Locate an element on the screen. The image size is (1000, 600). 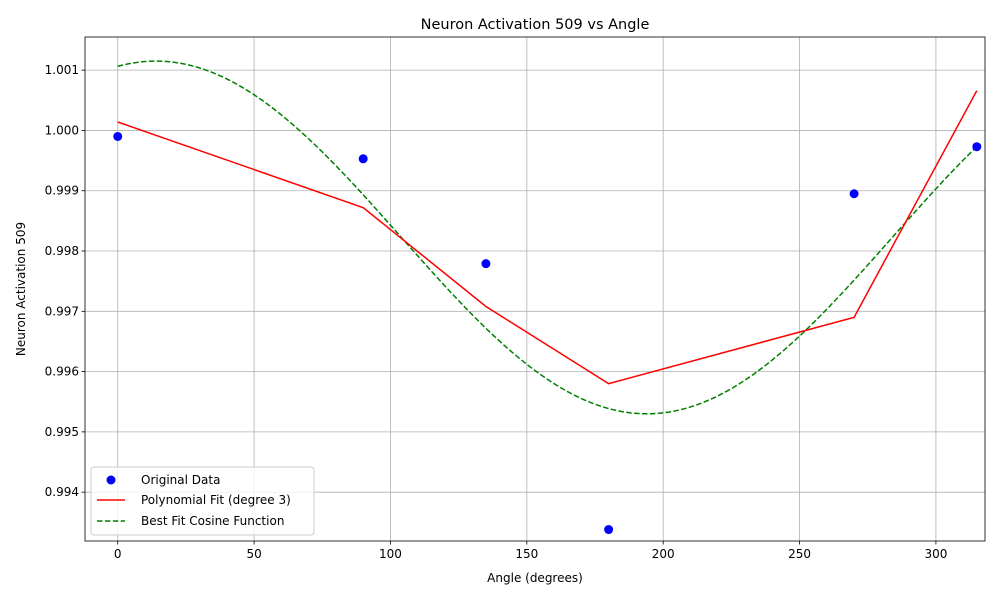
y-tick-label: 0.997 is located at coordinates (62, 311).